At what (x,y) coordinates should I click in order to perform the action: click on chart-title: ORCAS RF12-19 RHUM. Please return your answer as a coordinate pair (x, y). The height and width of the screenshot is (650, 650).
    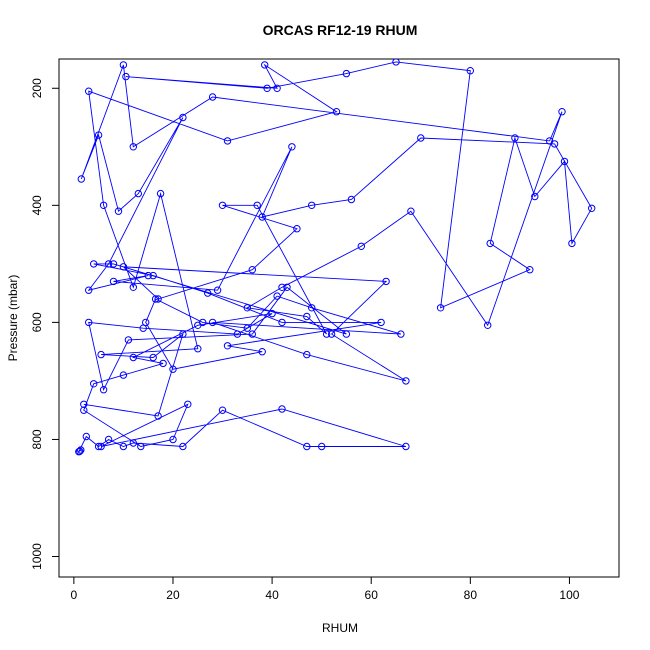
    Looking at the image, I should click on (340, 30).